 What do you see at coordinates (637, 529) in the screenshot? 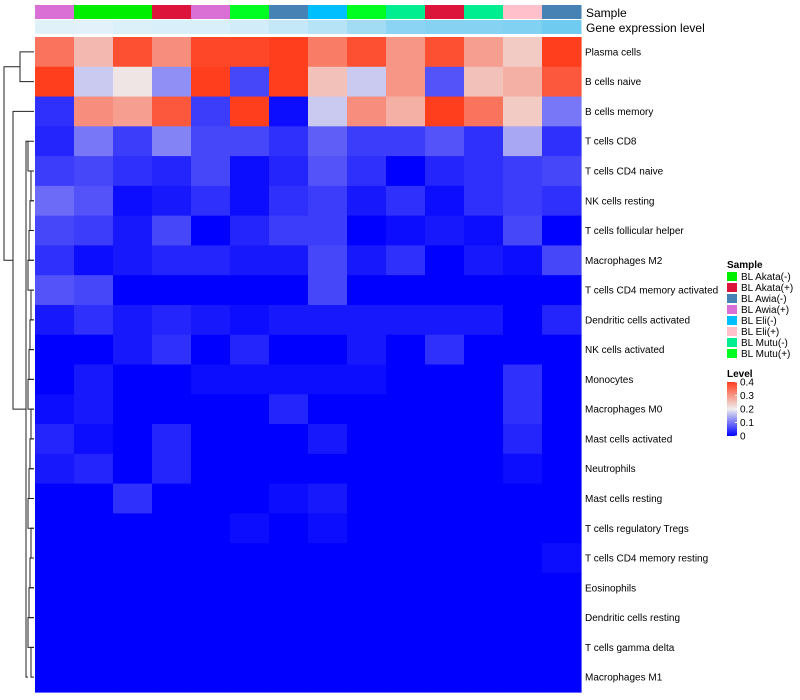
I see `row-label: T cells regulatory Tregs` at bounding box center [637, 529].